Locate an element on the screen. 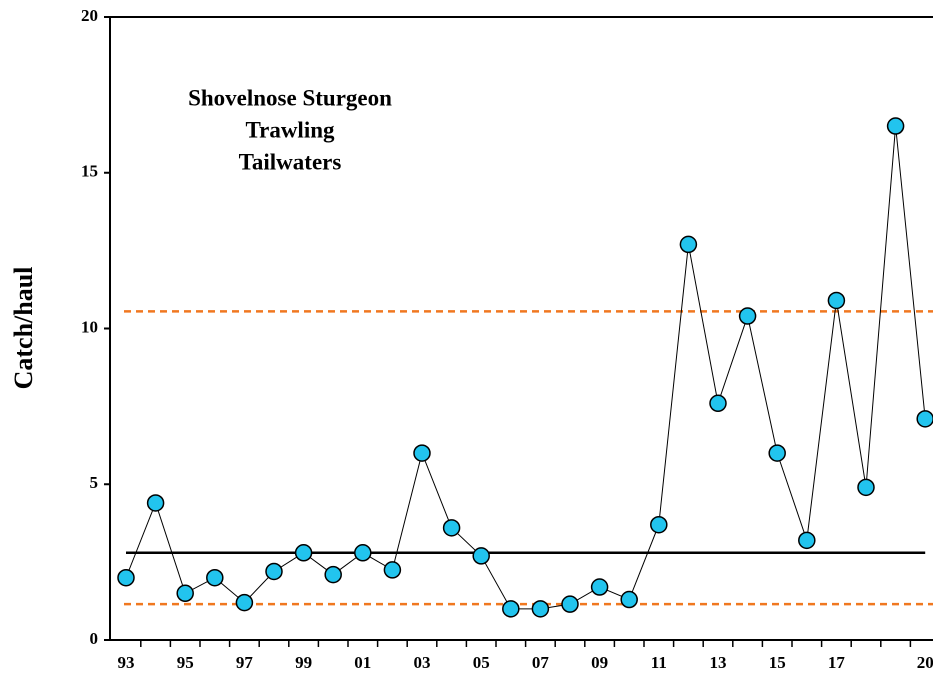 Image resolution: width=933 pixels, height=682 pixels. chart-title: Trawling is located at coordinates (290, 129).